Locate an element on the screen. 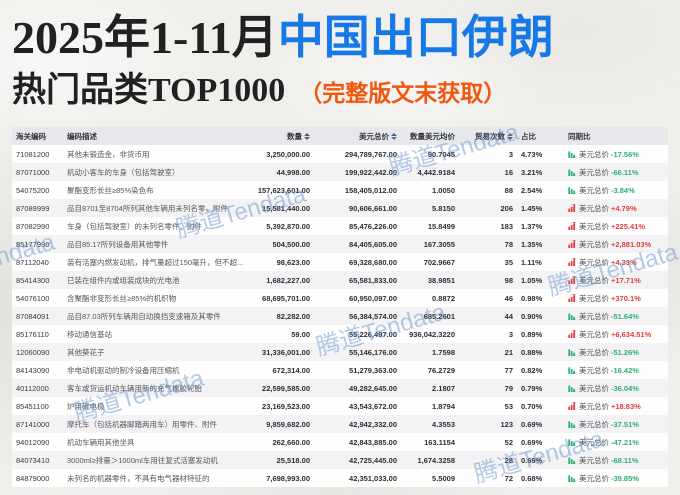  cell-usd-total: 65,581,833.00 is located at coordinates (360, 280).